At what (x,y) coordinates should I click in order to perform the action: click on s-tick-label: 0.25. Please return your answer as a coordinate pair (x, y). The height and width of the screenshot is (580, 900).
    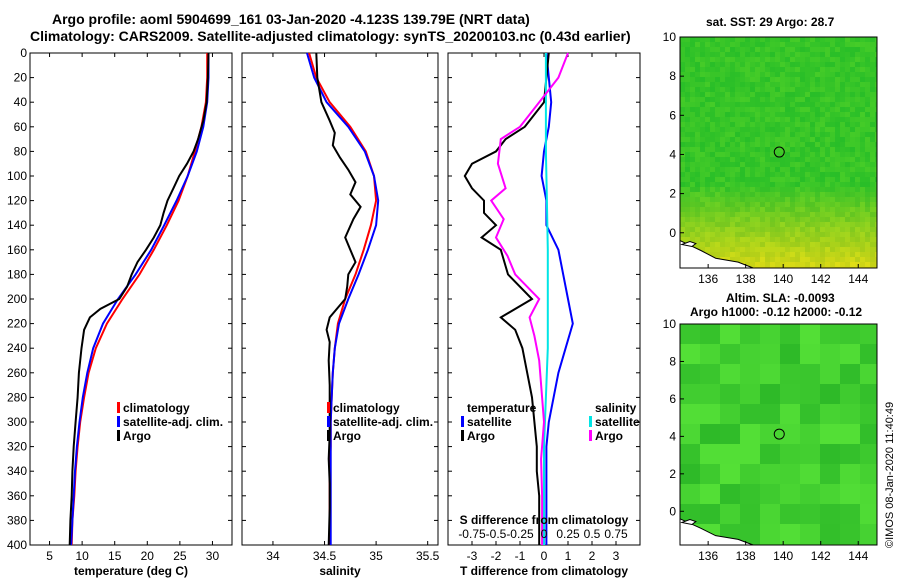
    Looking at the image, I should click on (568, 534).